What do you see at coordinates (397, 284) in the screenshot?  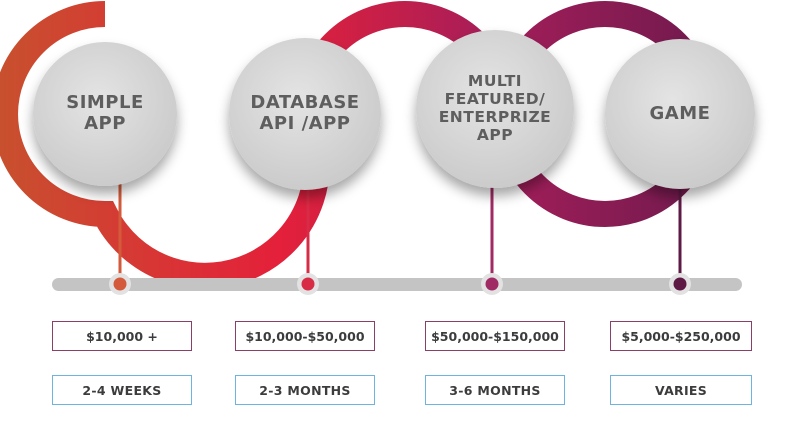 I see `timeline-bar` at bounding box center [397, 284].